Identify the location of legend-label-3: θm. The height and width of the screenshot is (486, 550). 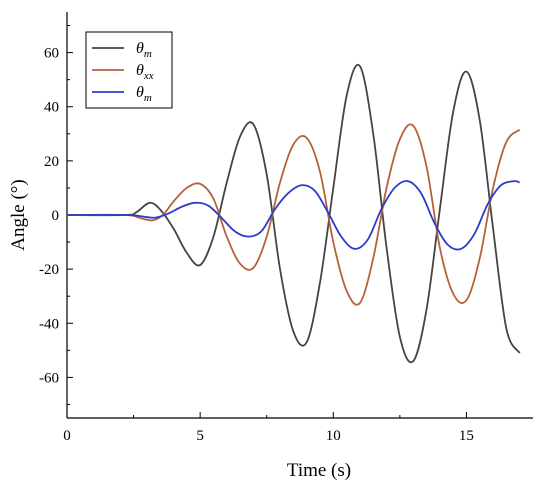
(144, 94).